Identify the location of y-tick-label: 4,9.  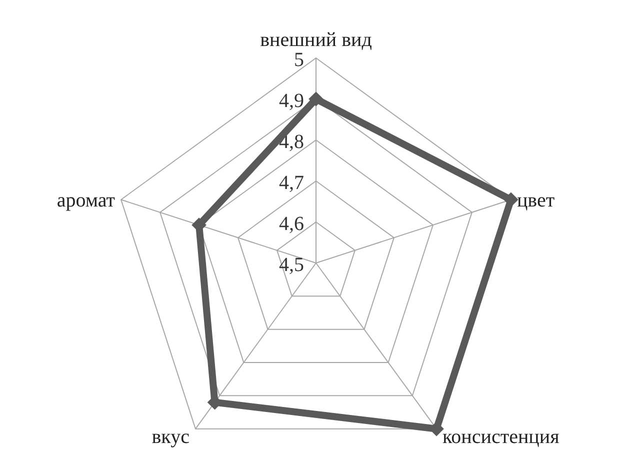
(291, 101).